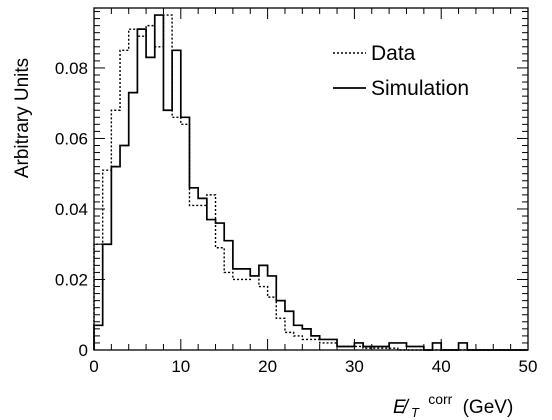 The width and height of the screenshot is (552, 420). What do you see at coordinates (93, 366) in the screenshot?
I see `x-tick-label: 0` at bounding box center [93, 366].